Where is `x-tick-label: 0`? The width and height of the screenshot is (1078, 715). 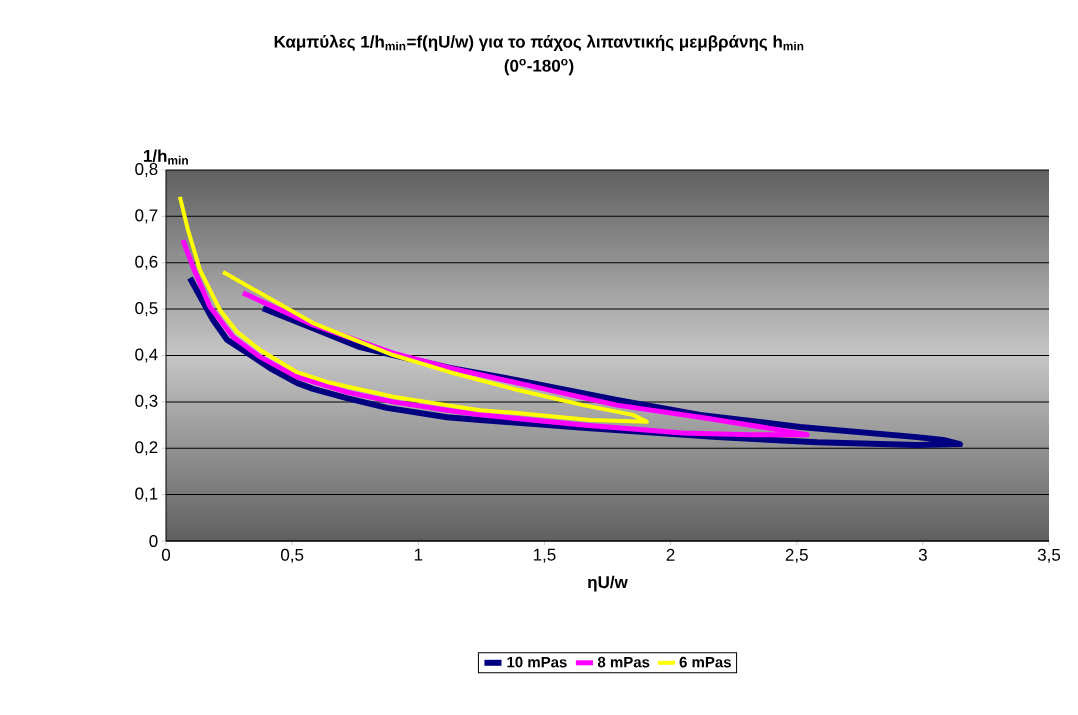 x-tick-label: 0 is located at coordinates (166, 554).